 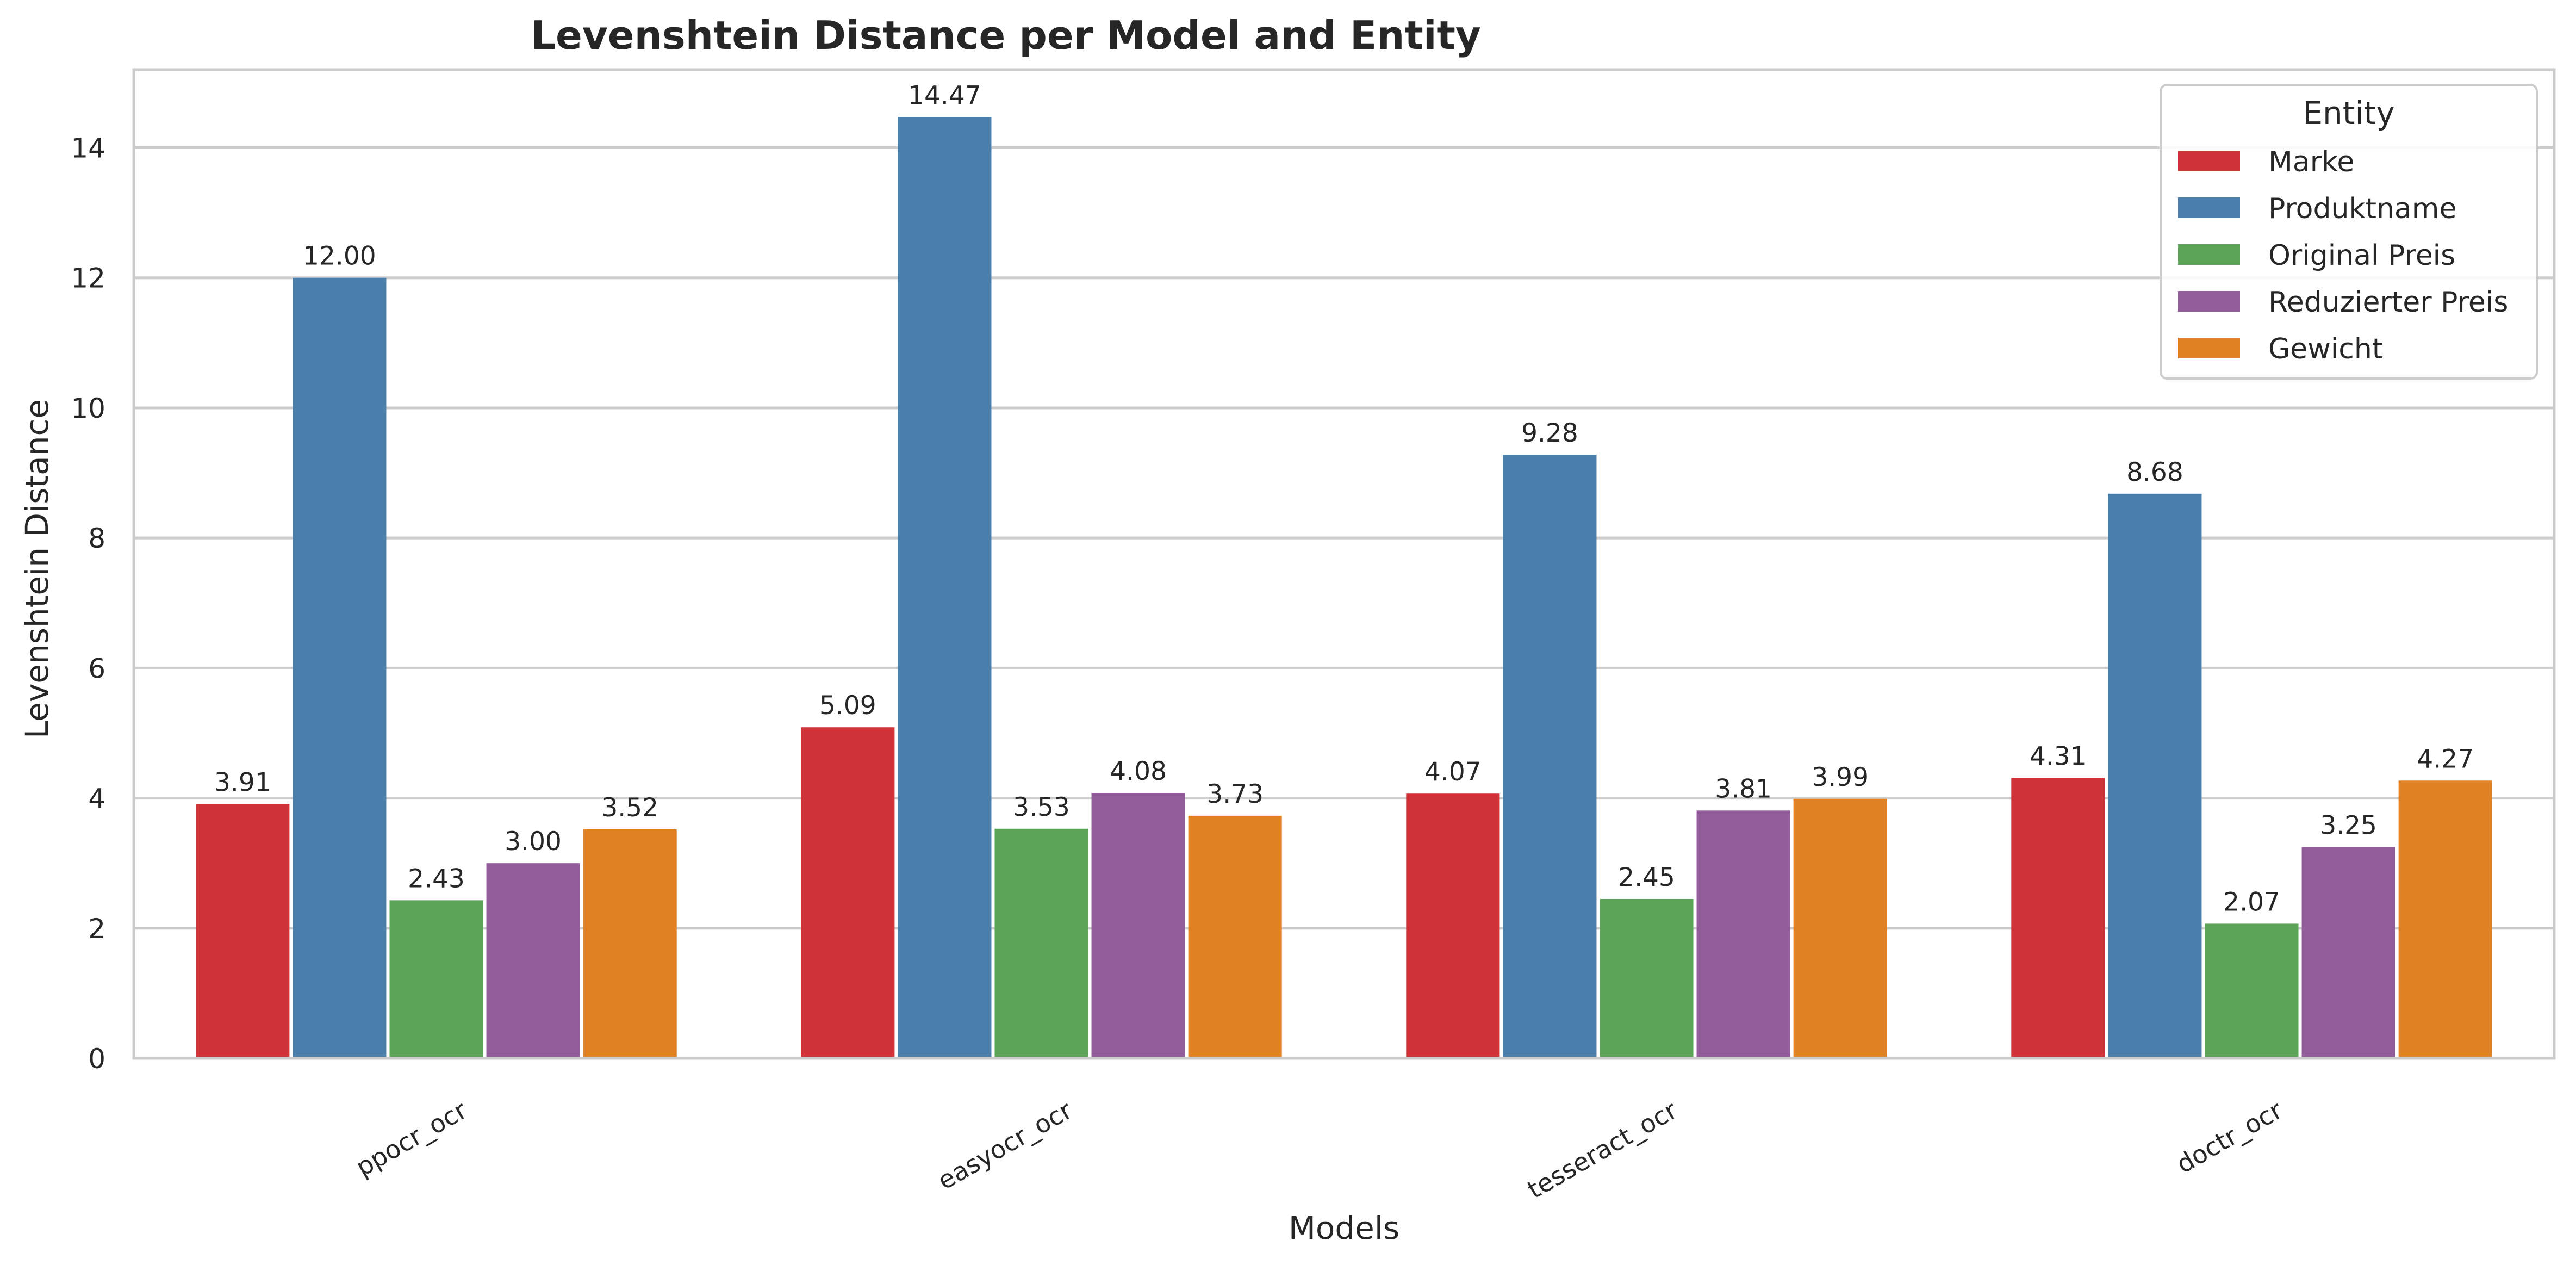 I want to click on y-tick-label: 10, so click(x=88, y=408).